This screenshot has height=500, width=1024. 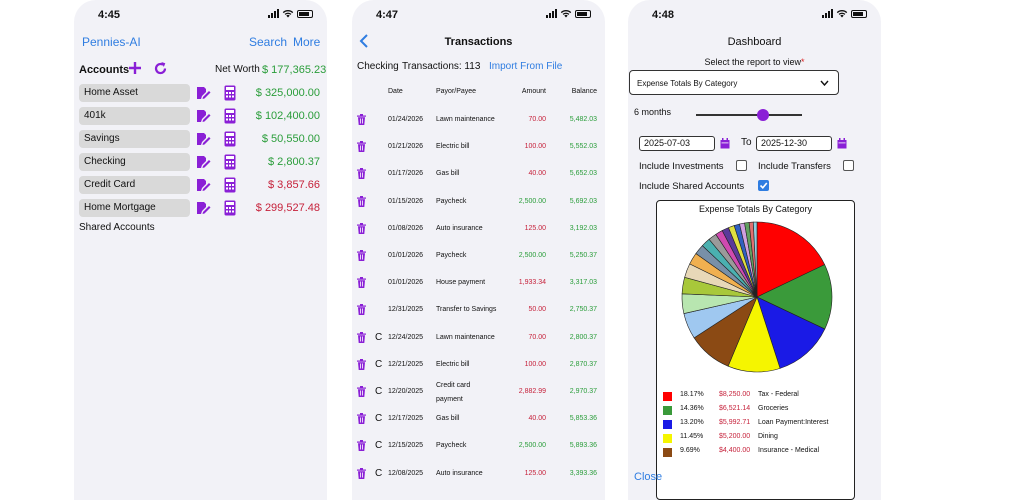 What do you see at coordinates (687, 83) in the screenshot?
I see `report-dropdown-value: Expense Totals By Category` at bounding box center [687, 83].